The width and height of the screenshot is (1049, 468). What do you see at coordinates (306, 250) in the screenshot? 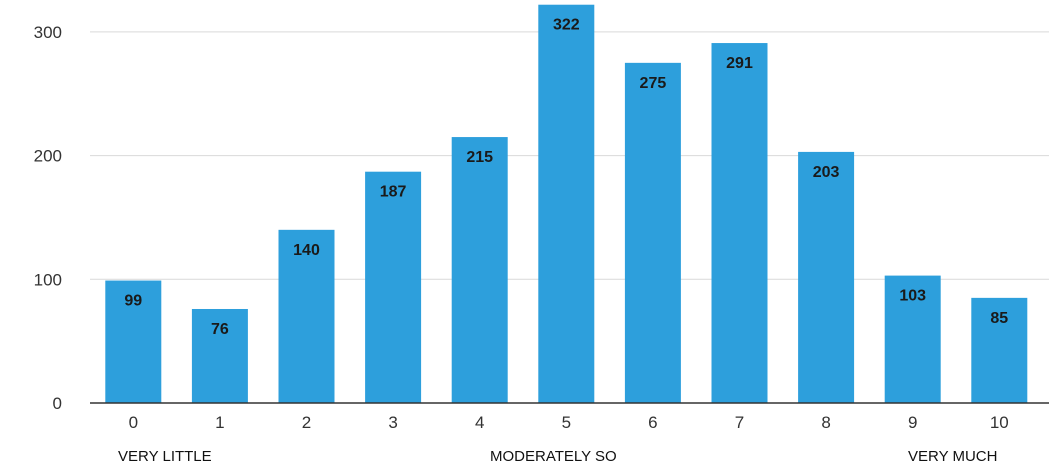
I see `data-label-2: 140` at bounding box center [306, 250].